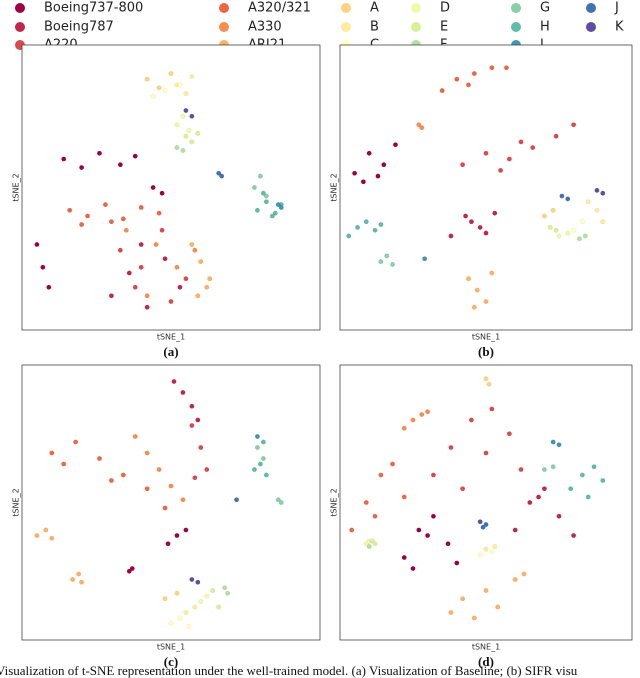 The height and width of the screenshot is (678, 640). I want to click on legend-label: E, so click(444, 27).